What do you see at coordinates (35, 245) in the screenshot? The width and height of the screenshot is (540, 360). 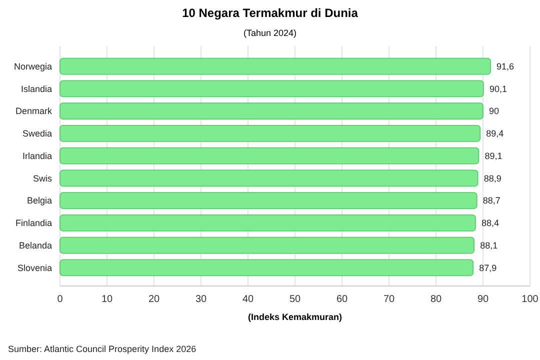 I see `y-tick-label: Belanda` at bounding box center [35, 245].